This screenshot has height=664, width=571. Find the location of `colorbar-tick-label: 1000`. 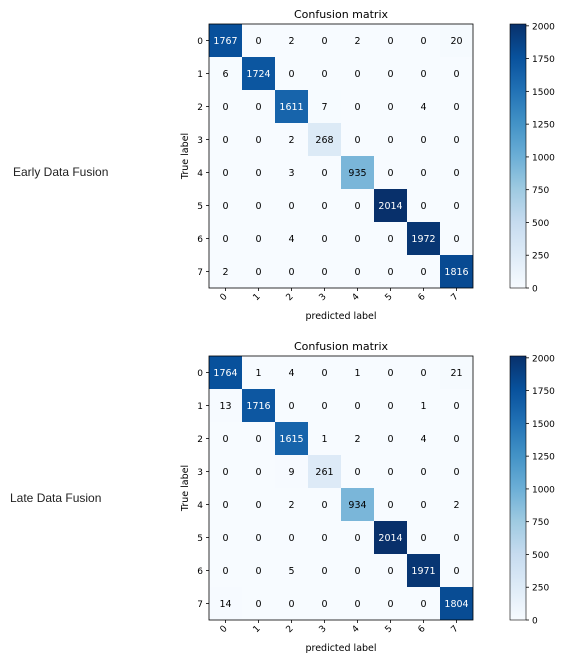

colorbar-tick-label: 1000 is located at coordinates (543, 490).